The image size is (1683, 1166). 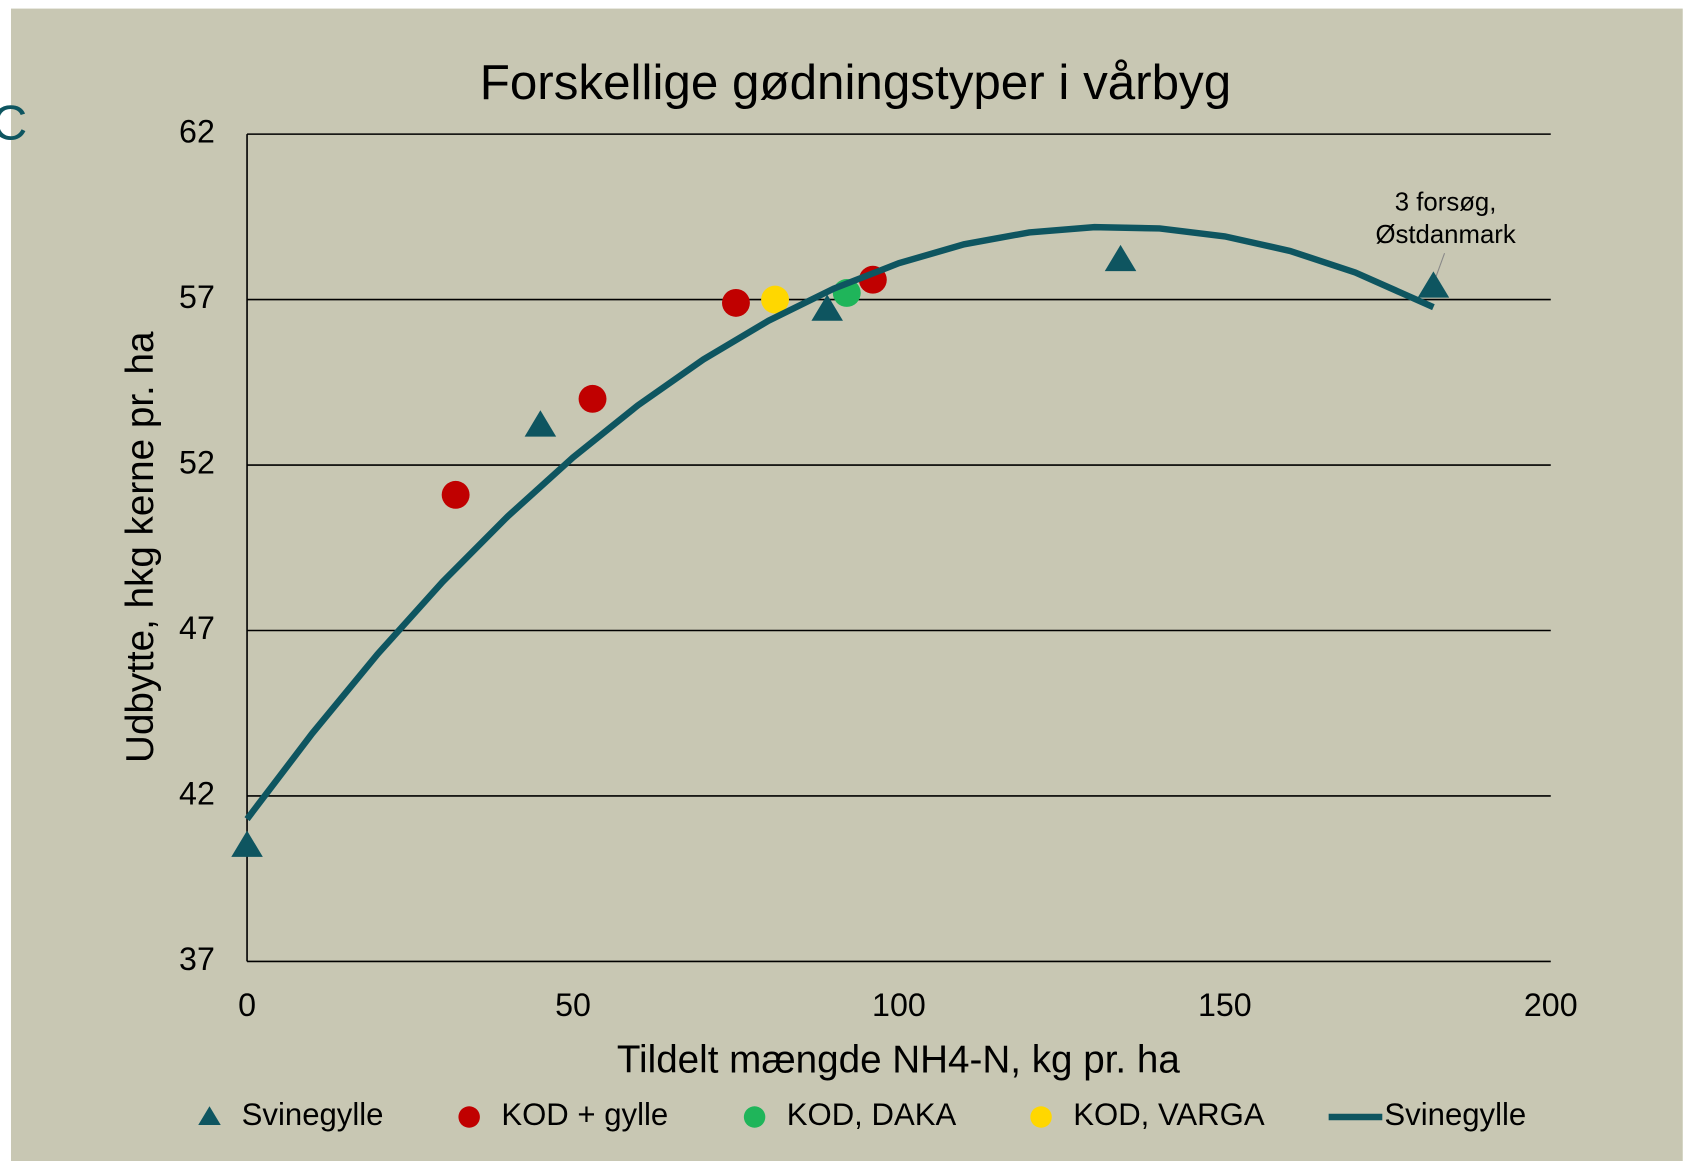 I want to click on x-tick-label: 0, so click(x=247, y=1005).